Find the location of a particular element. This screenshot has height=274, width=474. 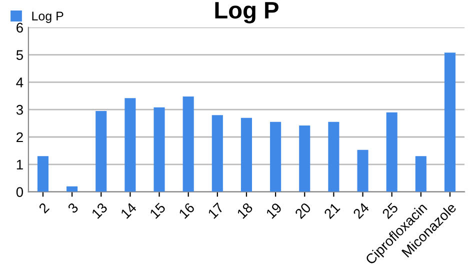

x-tick-label: 16 is located at coordinates (187, 210).